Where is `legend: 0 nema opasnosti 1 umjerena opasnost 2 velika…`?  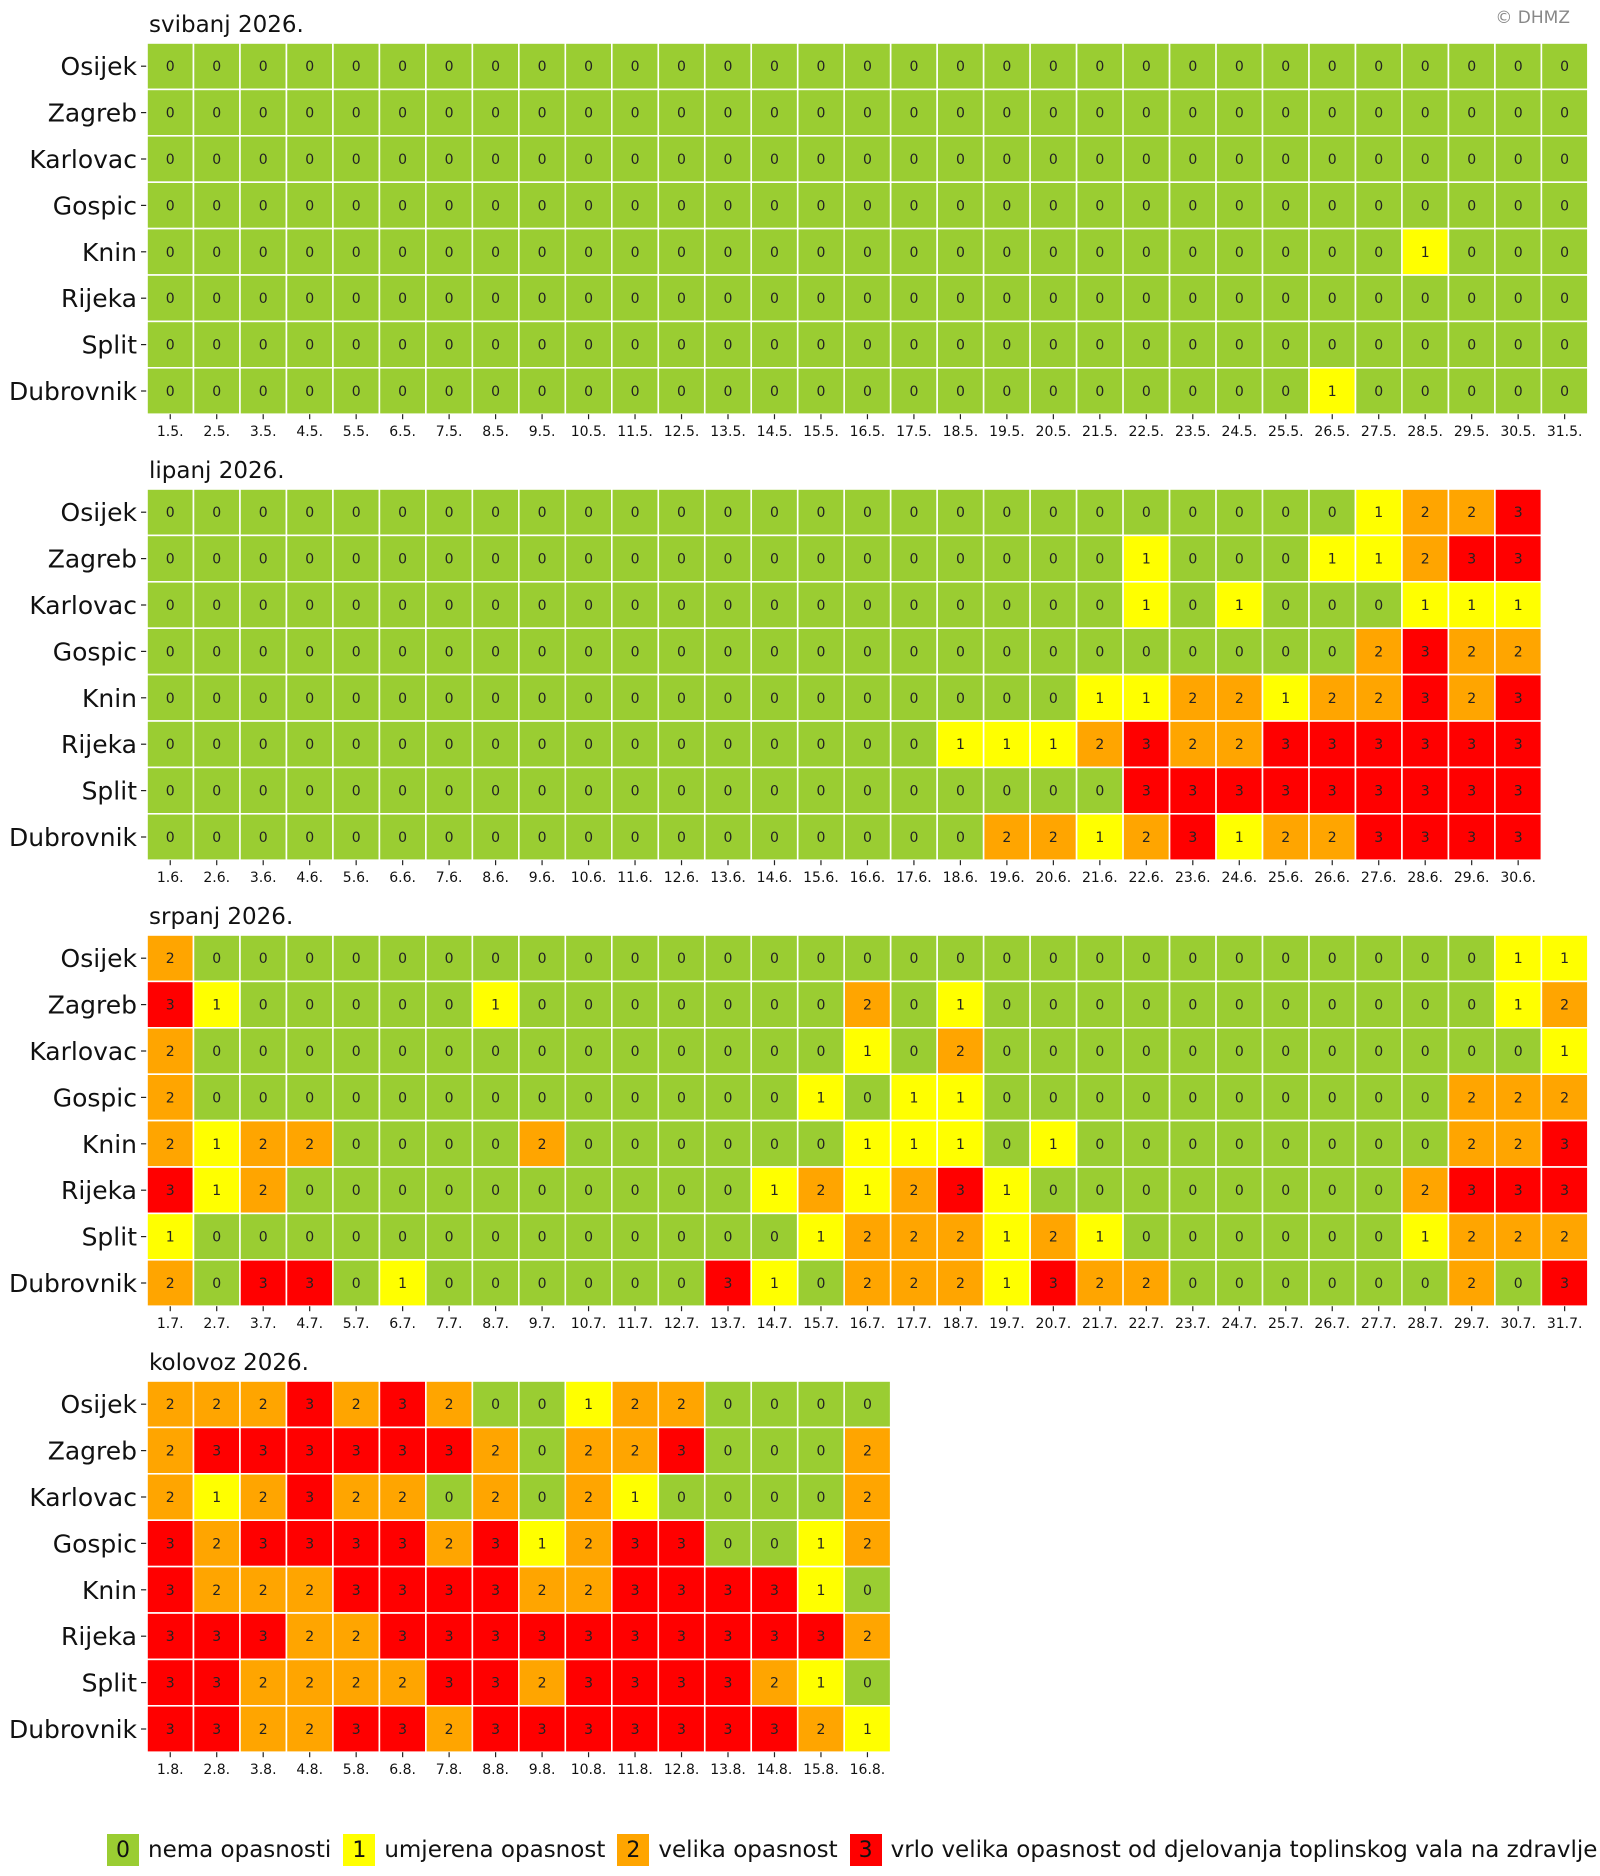
legend: 0 nema opasnosti 1 umjerena opasnost 2 velika… is located at coordinates (853, 1850).